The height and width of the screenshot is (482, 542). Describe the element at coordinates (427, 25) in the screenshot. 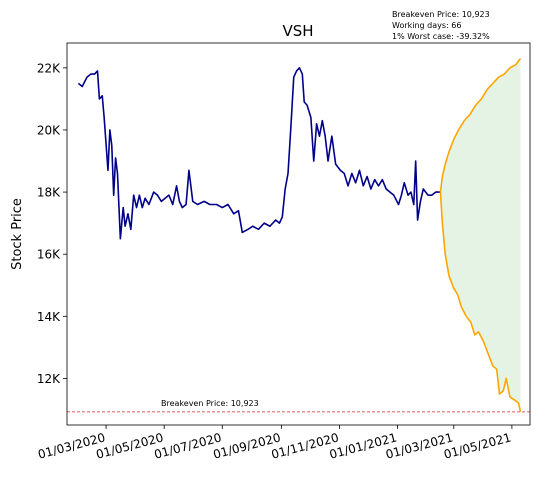

I see `stats-working-days: Working days: 66` at that location.